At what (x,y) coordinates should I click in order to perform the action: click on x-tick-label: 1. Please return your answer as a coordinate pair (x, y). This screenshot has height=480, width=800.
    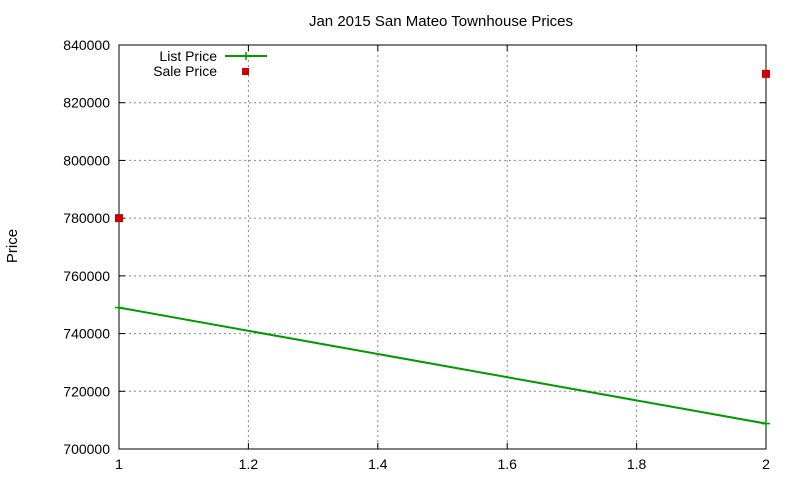
    Looking at the image, I should click on (119, 464).